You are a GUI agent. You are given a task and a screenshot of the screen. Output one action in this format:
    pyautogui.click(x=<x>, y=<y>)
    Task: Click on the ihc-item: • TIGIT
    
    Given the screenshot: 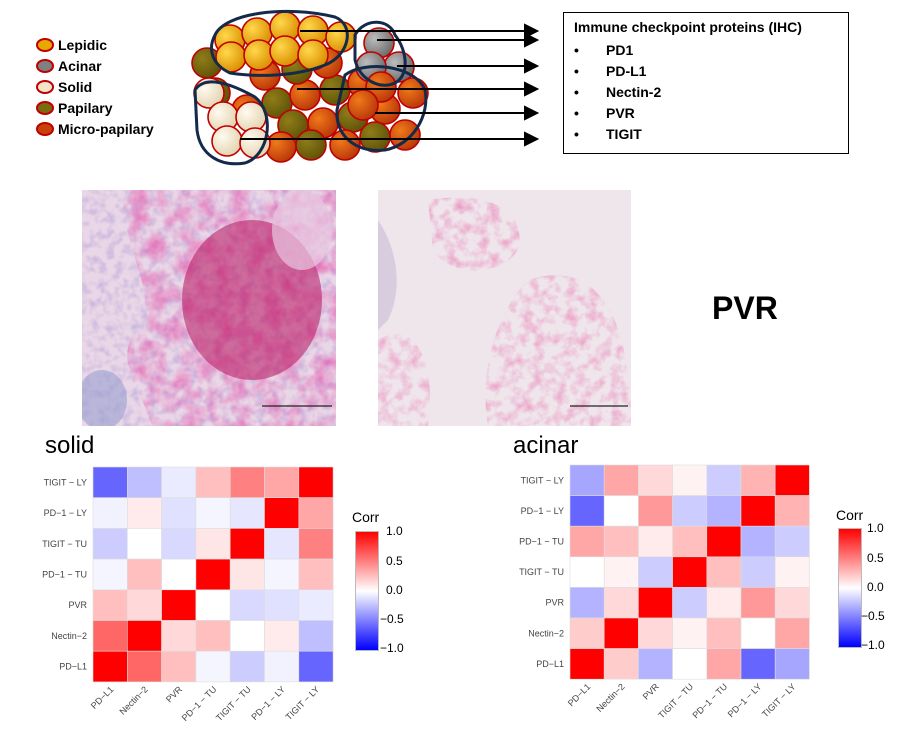 What is the action you would take?
    pyautogui.click(x=706, y=133)
    